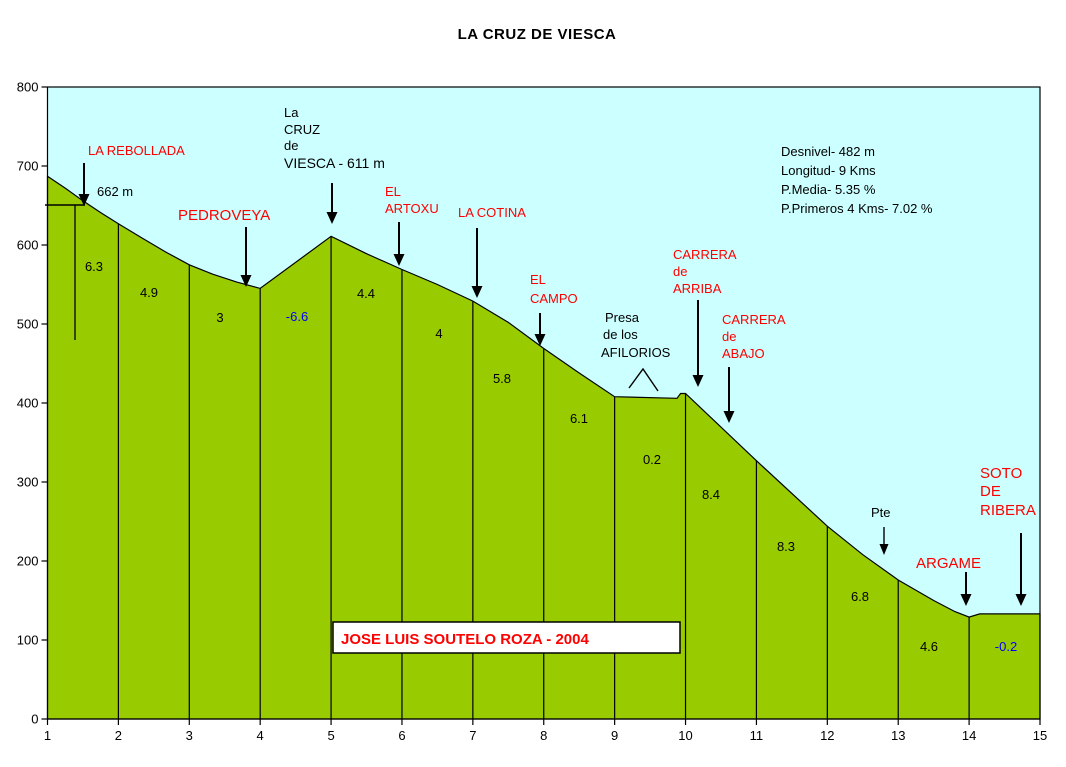 The width and height of the screenshot is (1066, 767). Describe the element at coordinates (149, 292) in the screenshot. I see `gradient-2-3: 4.9` at that location.